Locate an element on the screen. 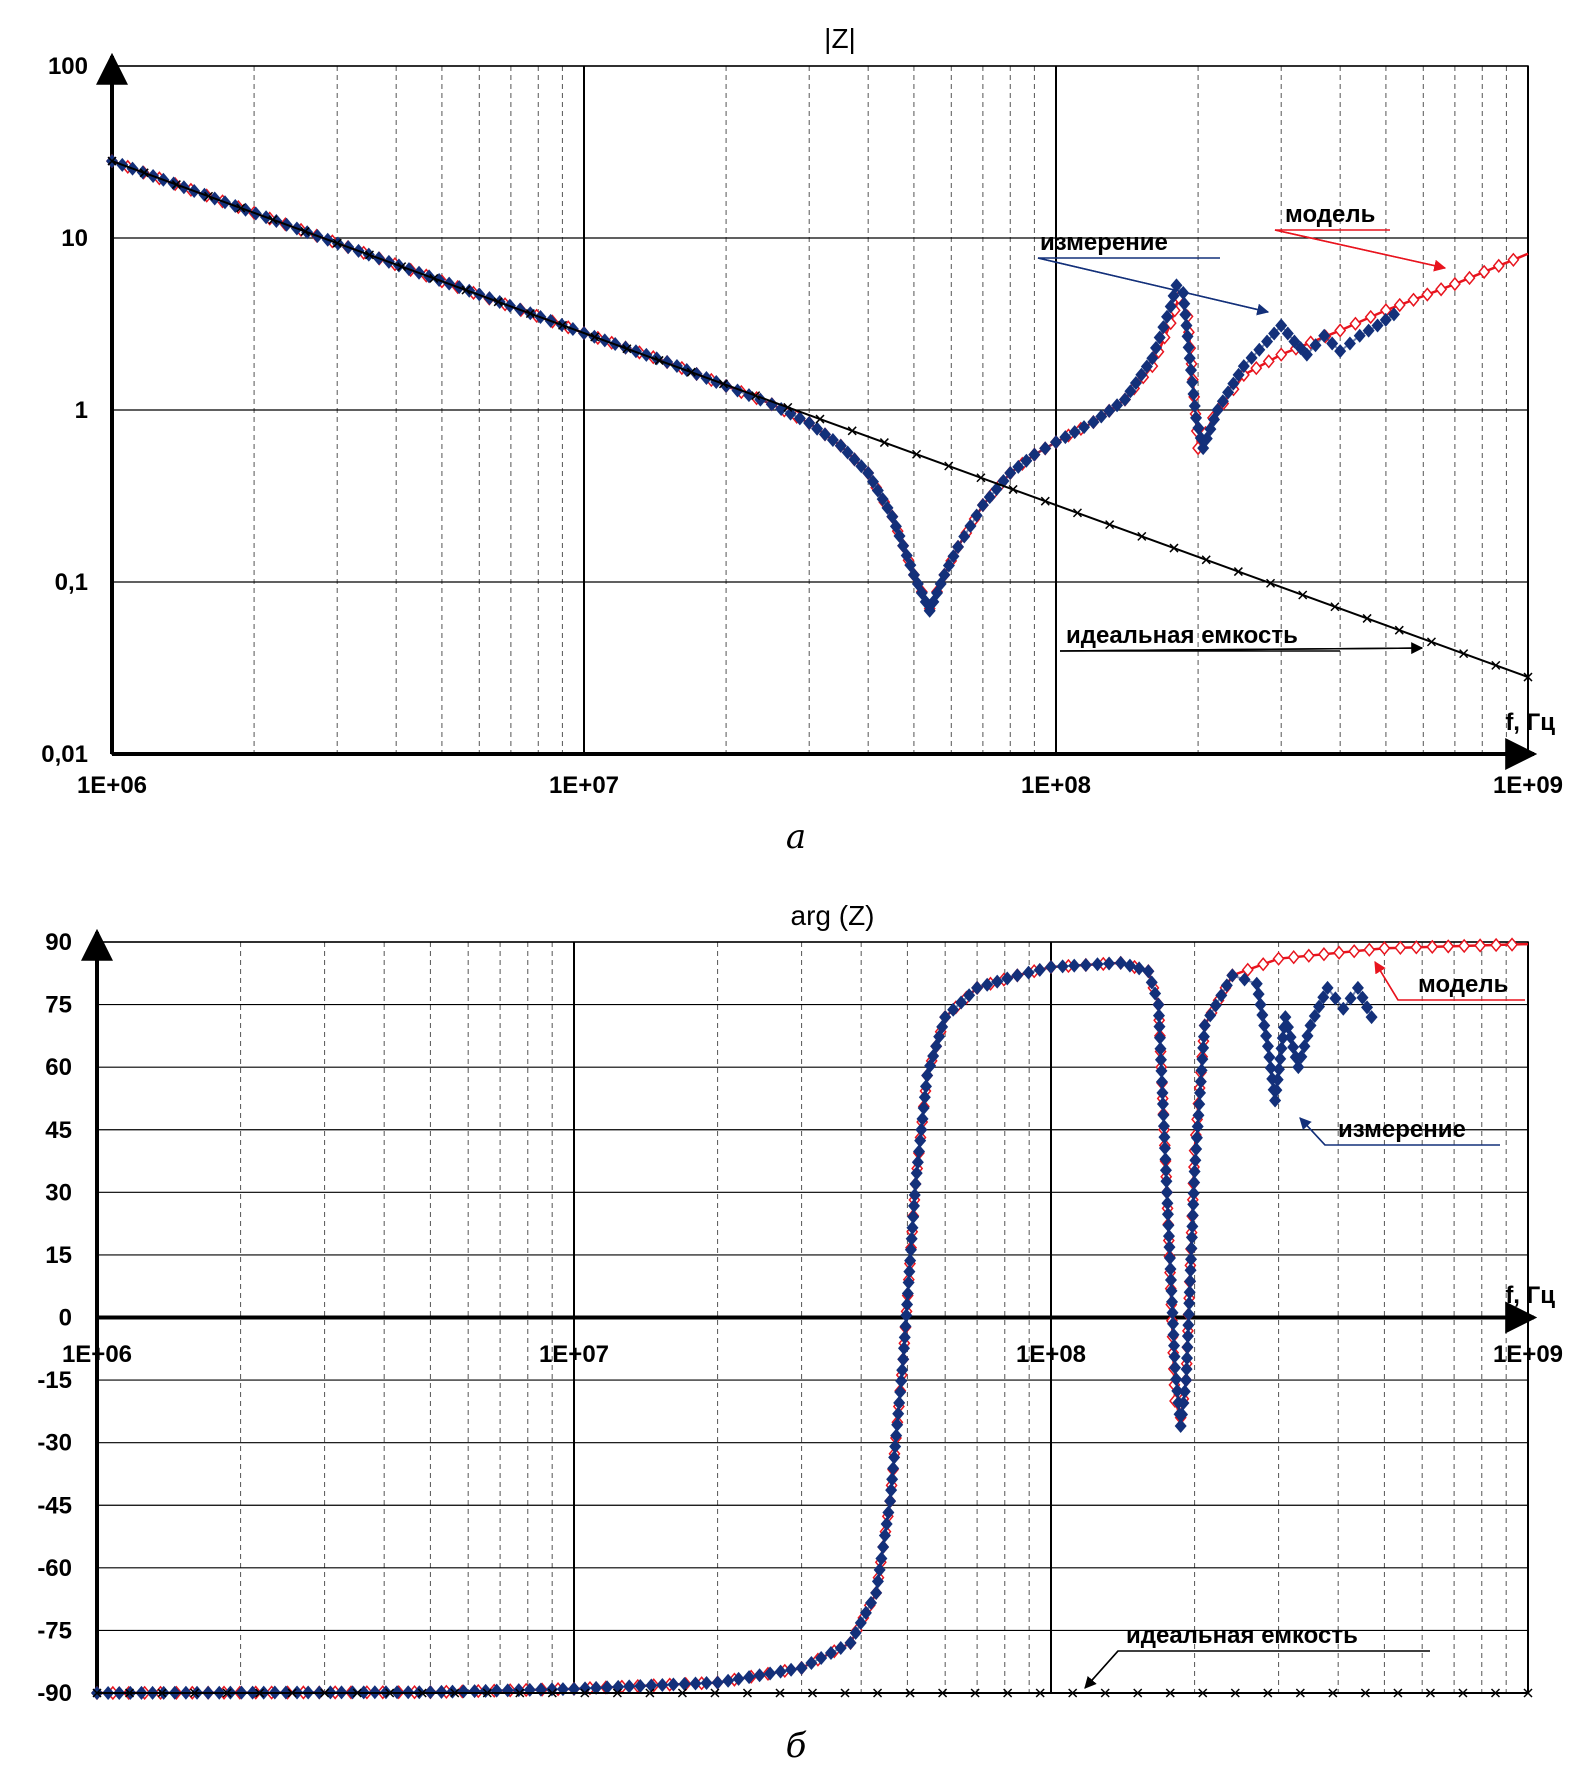  y-tick-label: -75 is located at coordinates (54, 1630).